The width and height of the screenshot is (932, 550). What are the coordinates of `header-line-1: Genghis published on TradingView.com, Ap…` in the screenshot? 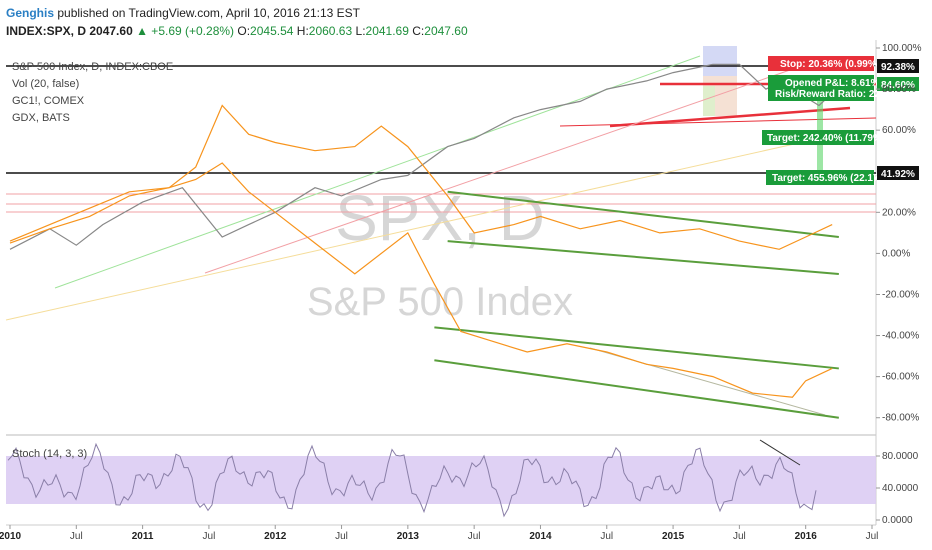 It's located at (183, 13).